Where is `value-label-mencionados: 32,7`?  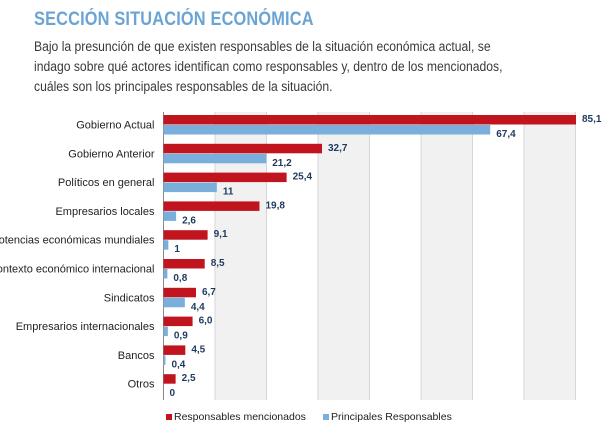 value-label-mencionados: 32,7 is located at coordinates (338, 148).